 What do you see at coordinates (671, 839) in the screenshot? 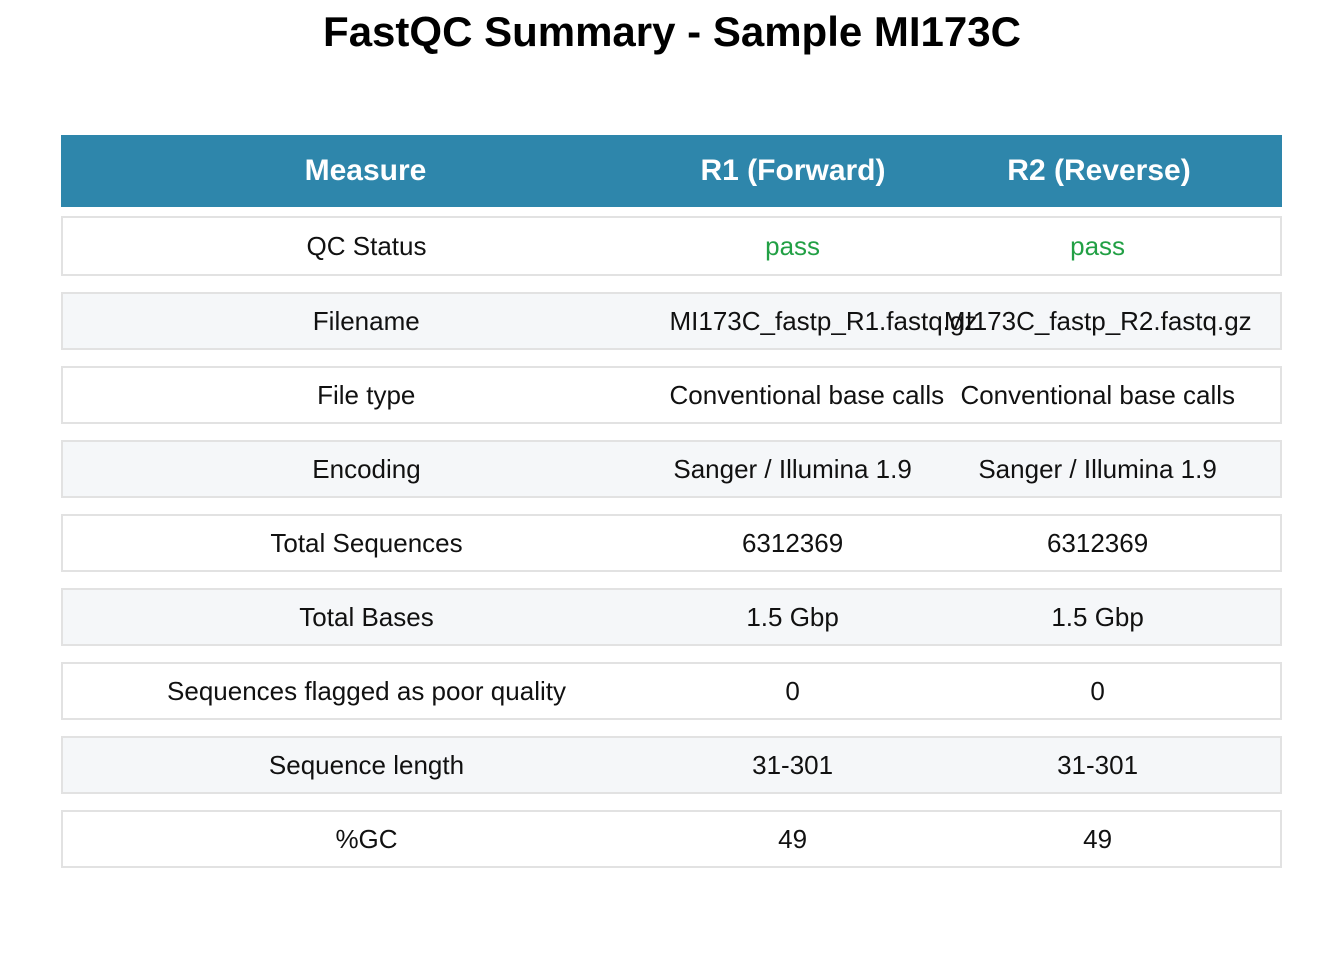
I see `table-row-gc: %GC 49 49` at bounding box center [671, 839].